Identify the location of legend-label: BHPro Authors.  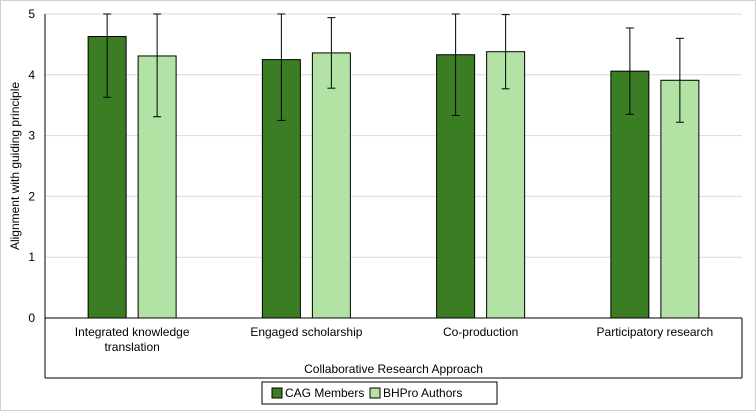
(422, 393).